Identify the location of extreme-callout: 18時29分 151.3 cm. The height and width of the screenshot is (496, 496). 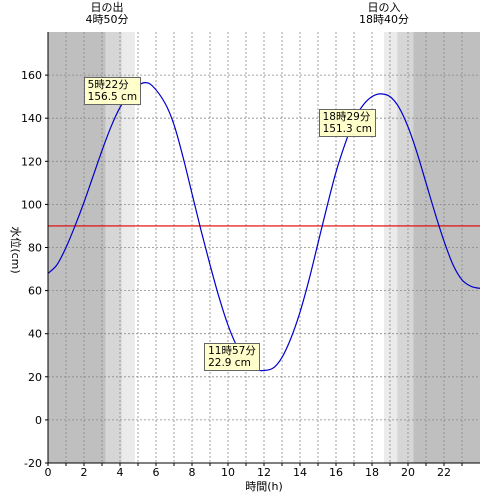
(347, 122).